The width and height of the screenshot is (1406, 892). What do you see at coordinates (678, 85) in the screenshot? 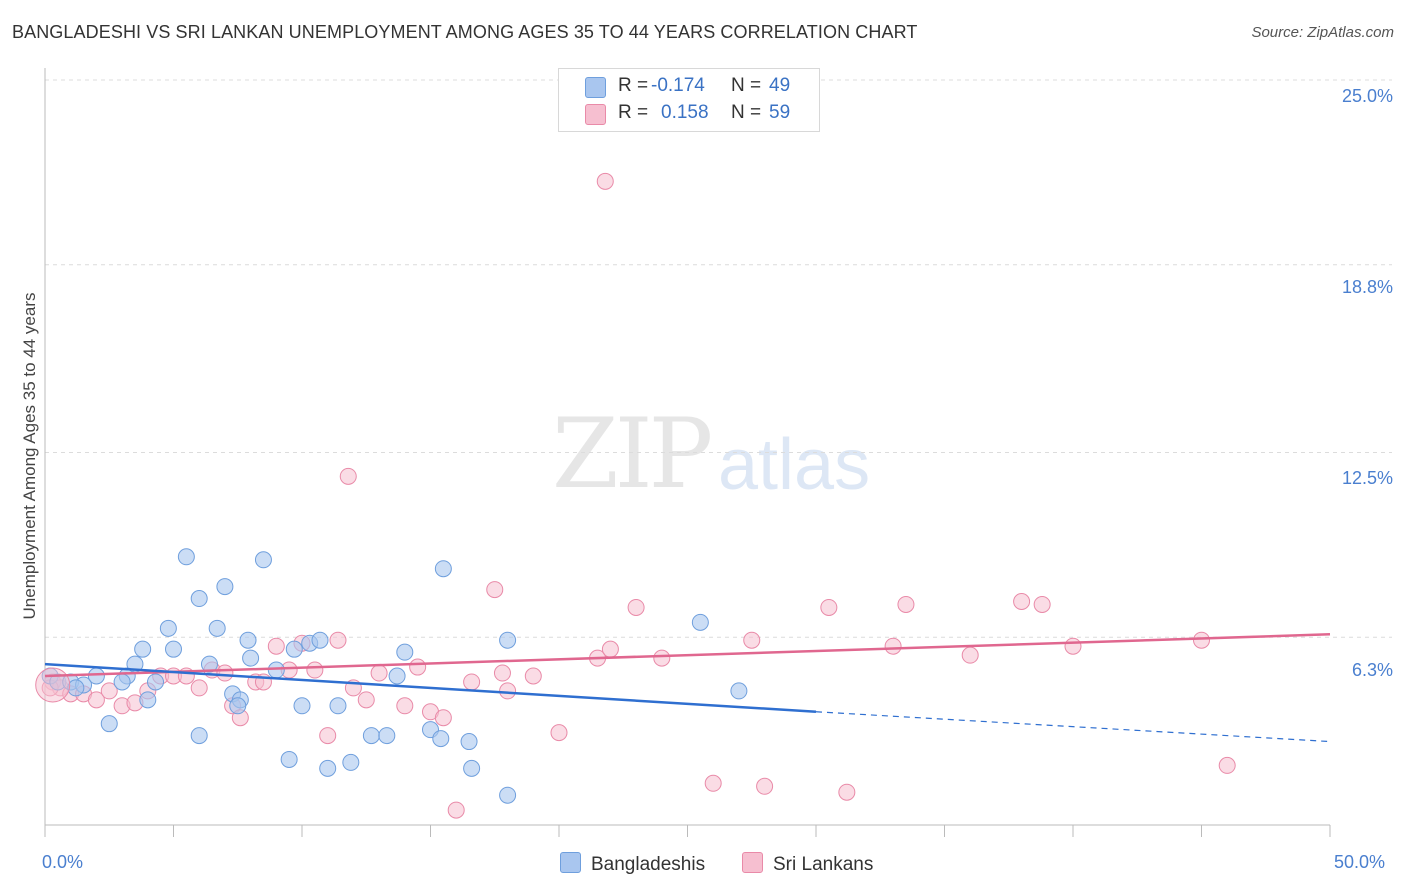
I see `r-value: -0.174` at bounding box center [678, 85].